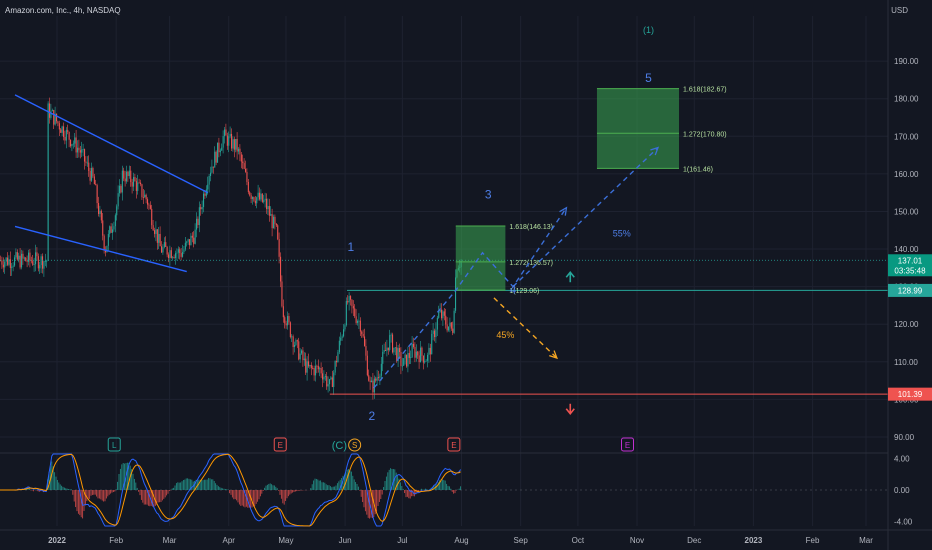  I want to click on support-price-label: 101.39, so click(910, 394).